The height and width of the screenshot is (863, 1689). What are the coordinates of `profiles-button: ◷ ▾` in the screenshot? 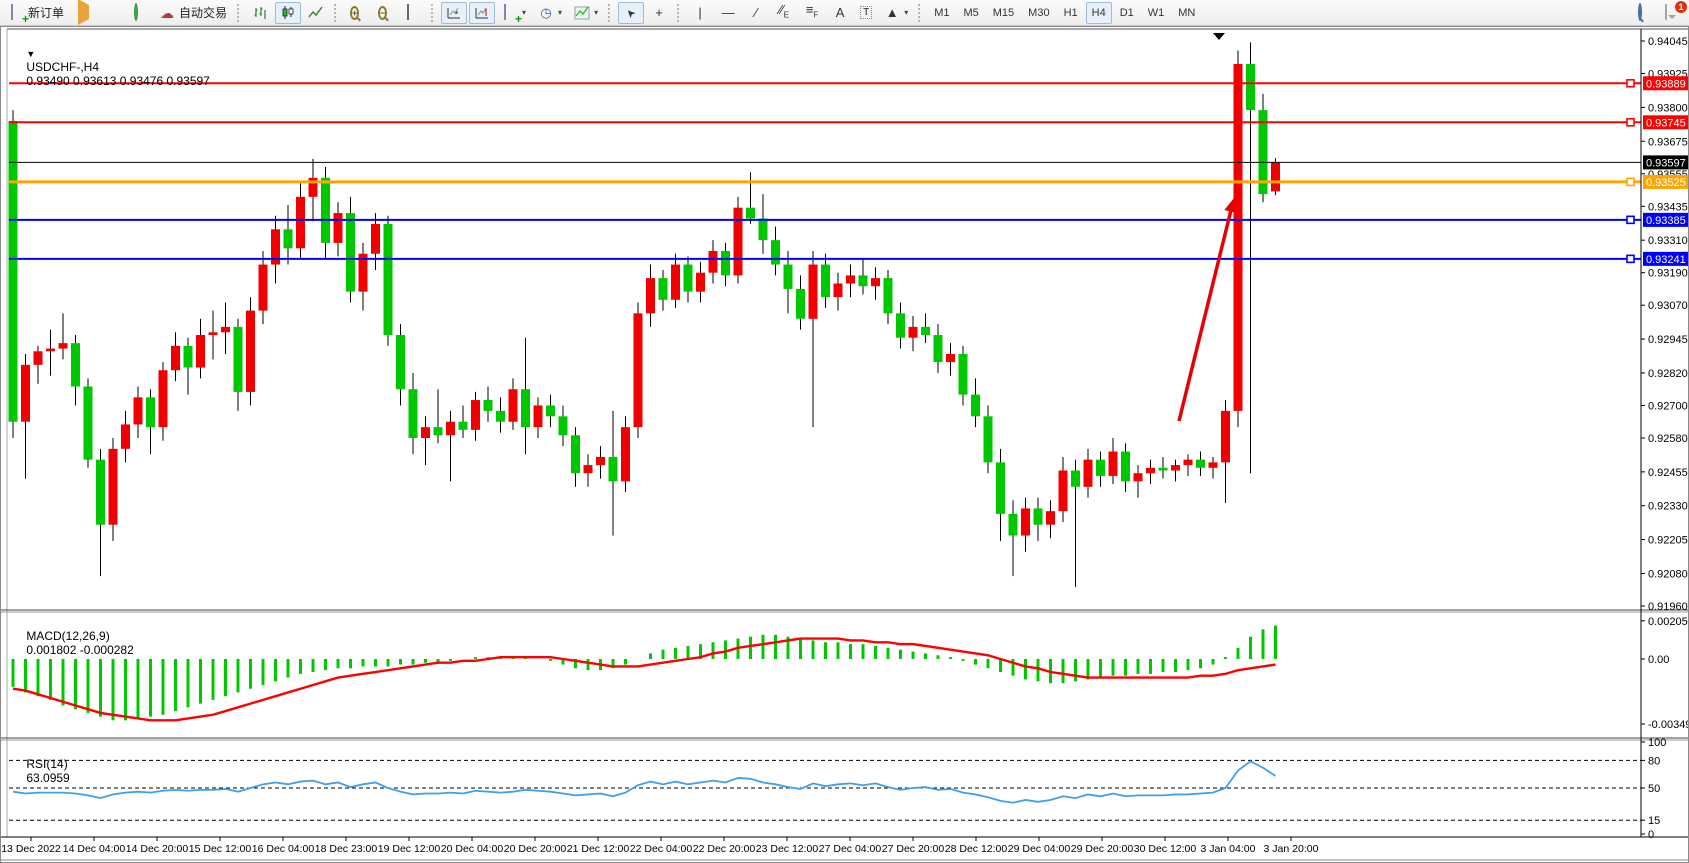 It's located at (550, 13).